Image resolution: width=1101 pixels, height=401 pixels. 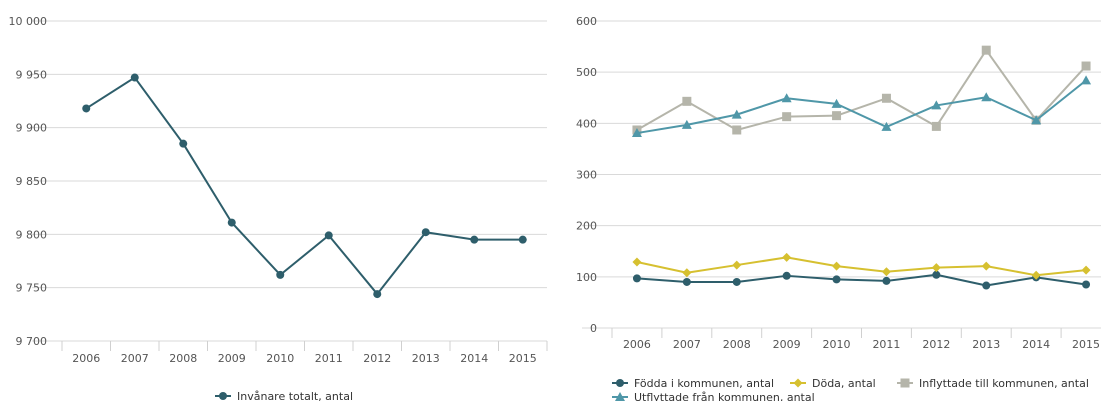 I want to click on y-tick-label: 300, so click(x=586, y=175).